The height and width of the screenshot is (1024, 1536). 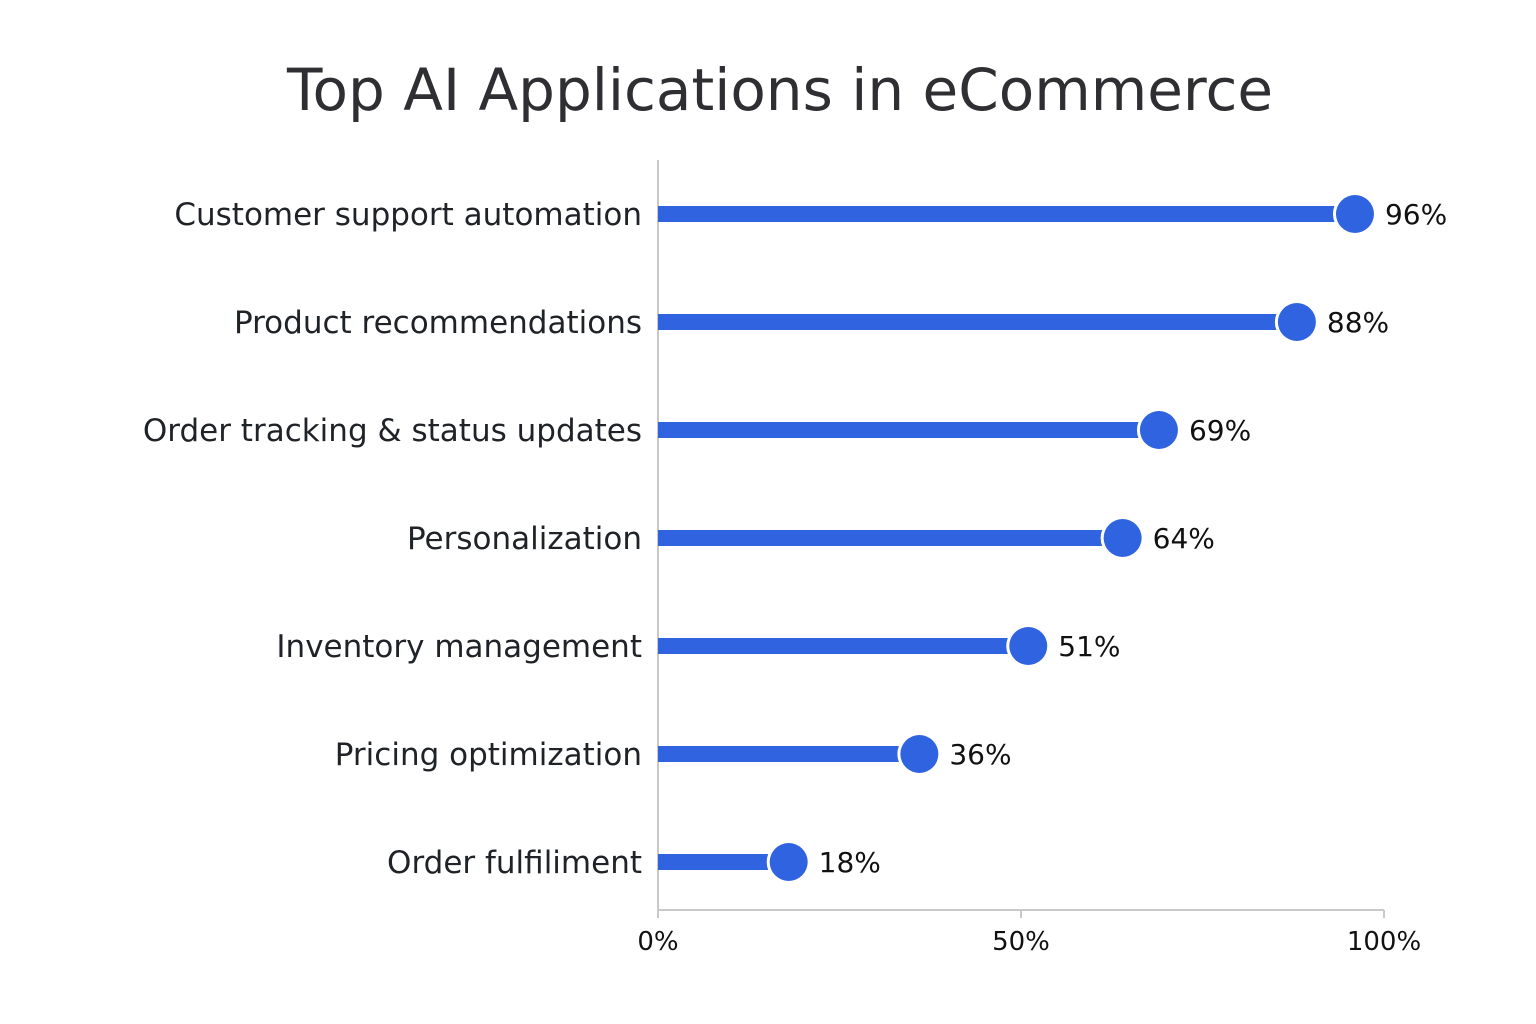 What do you see at coordinates (1358, 322) in the screenshot?
I see `value-label: 88%` at bounding box center [1358, 322].